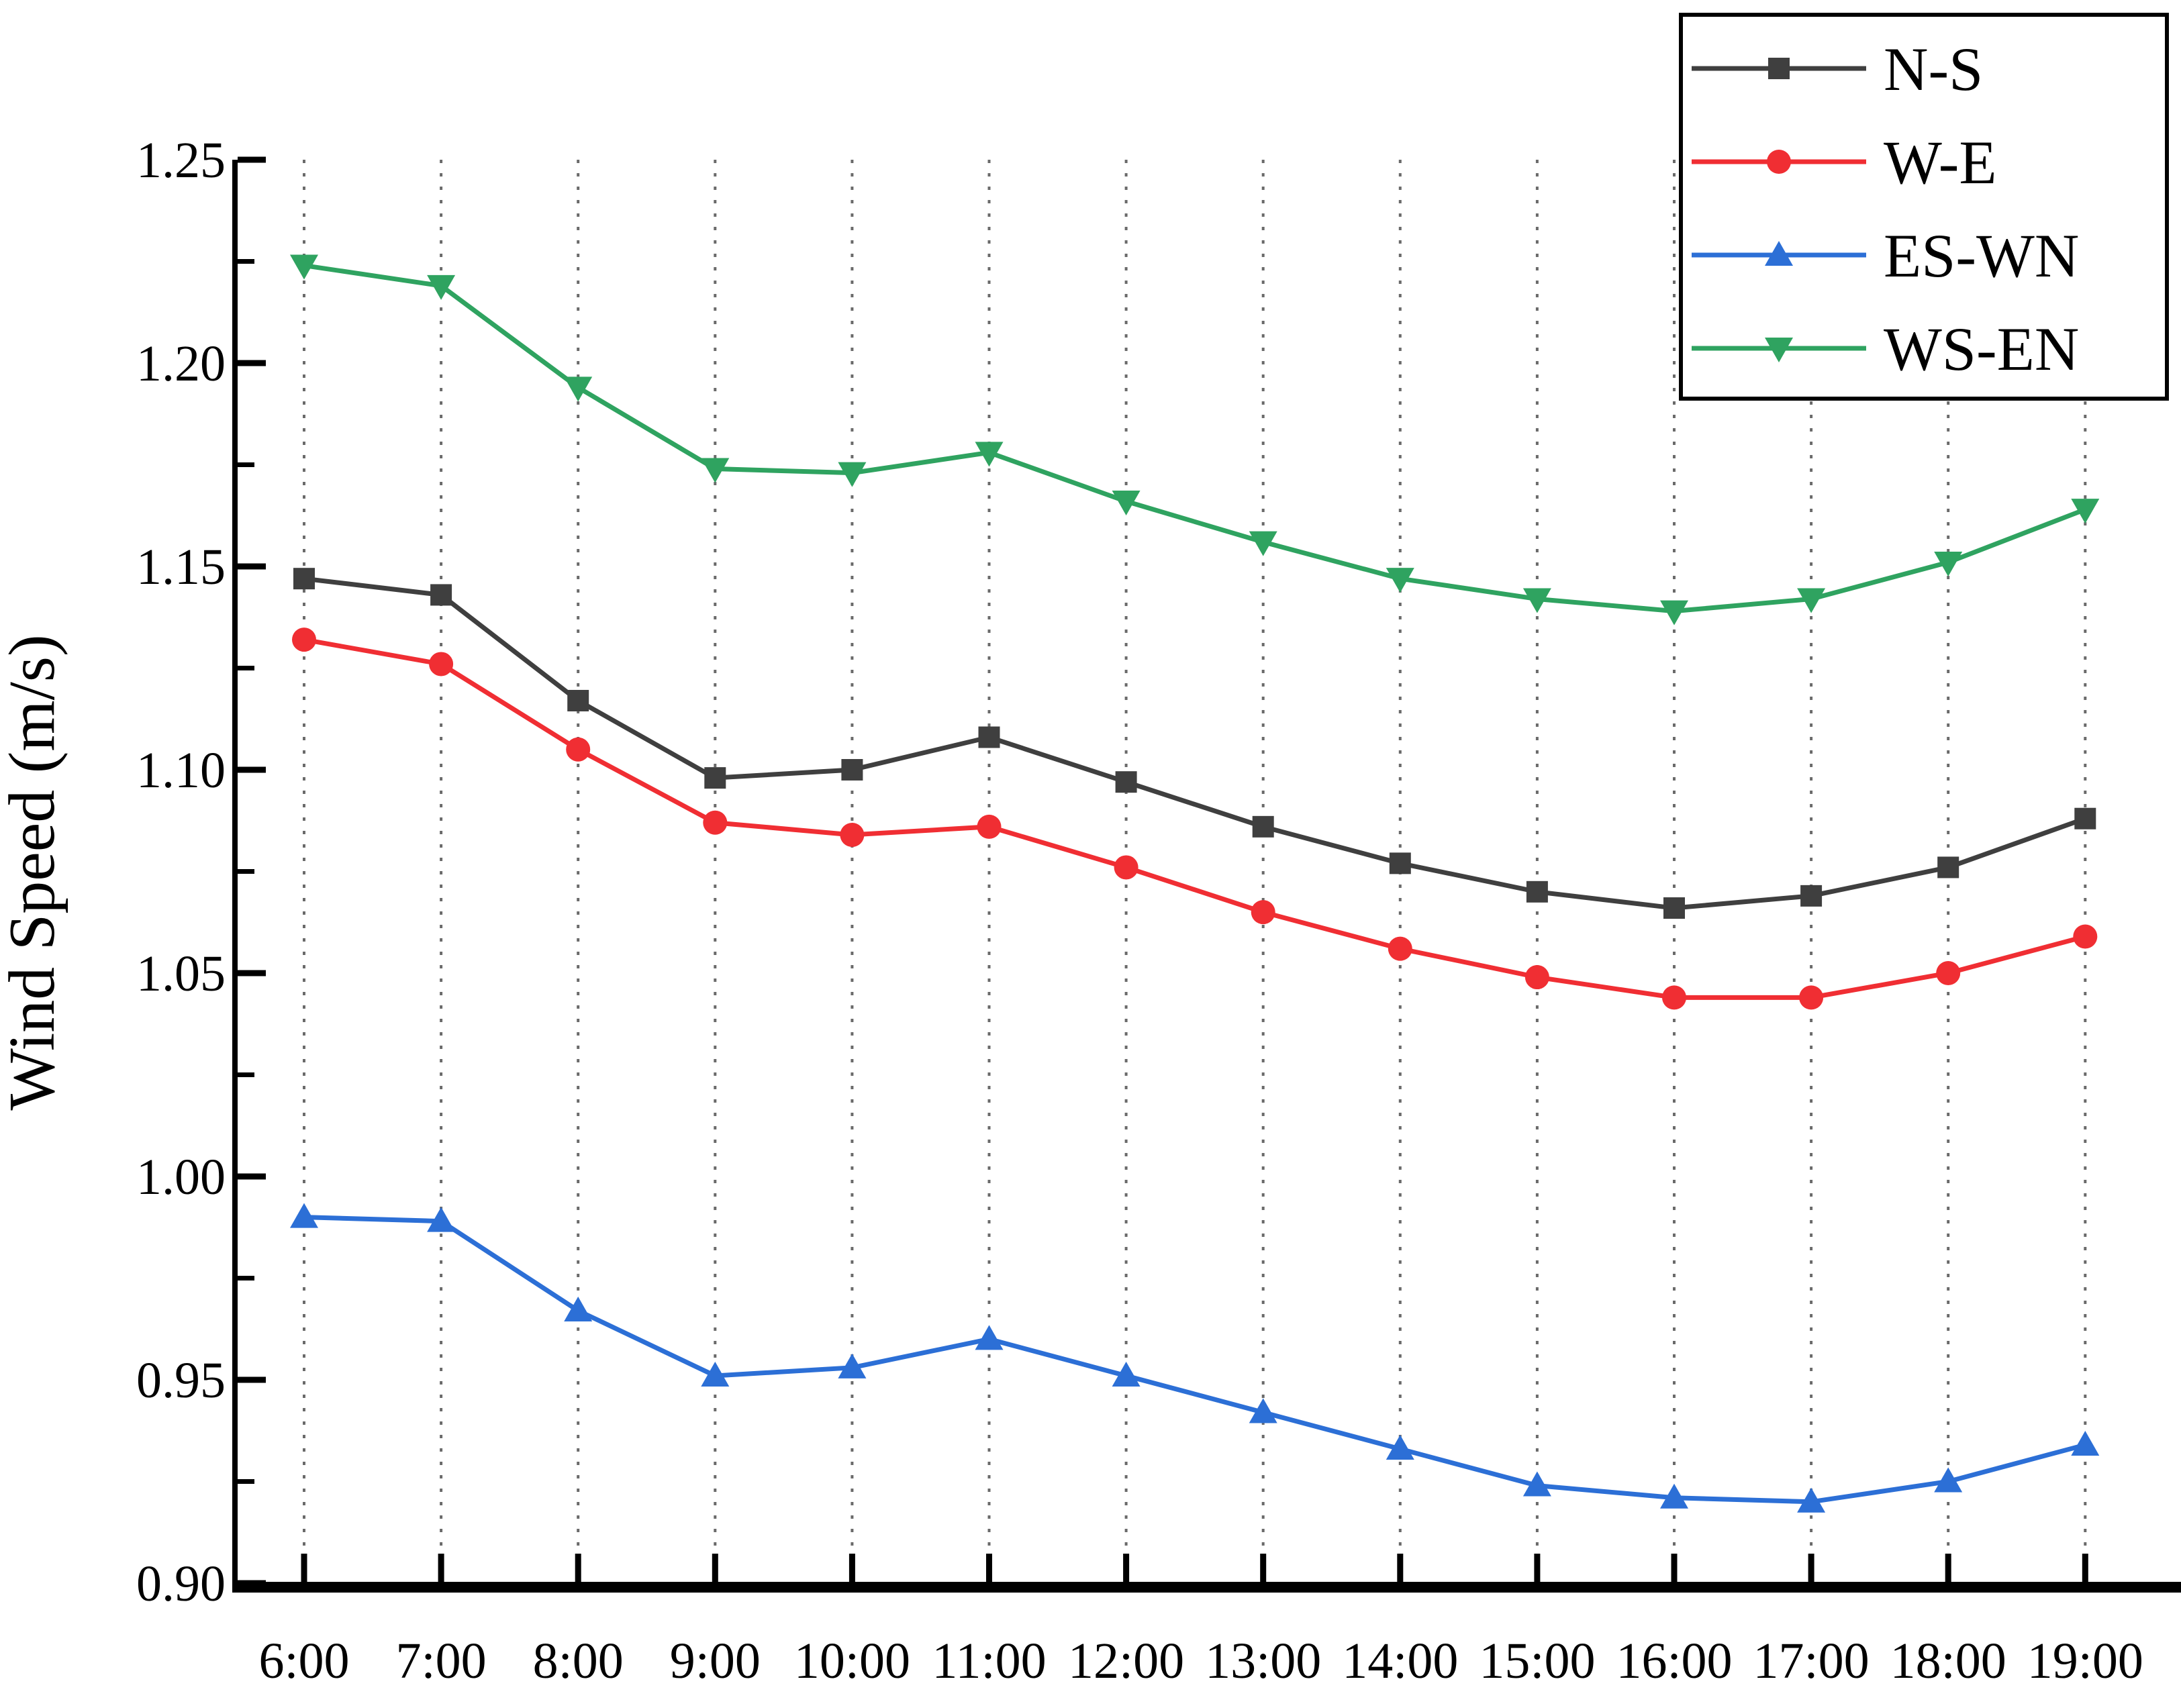  What do you see at coordinates (442, 1661) in the screenshot?
I see `x-tick-label: 7:00` at bounding box center [442, 1661].